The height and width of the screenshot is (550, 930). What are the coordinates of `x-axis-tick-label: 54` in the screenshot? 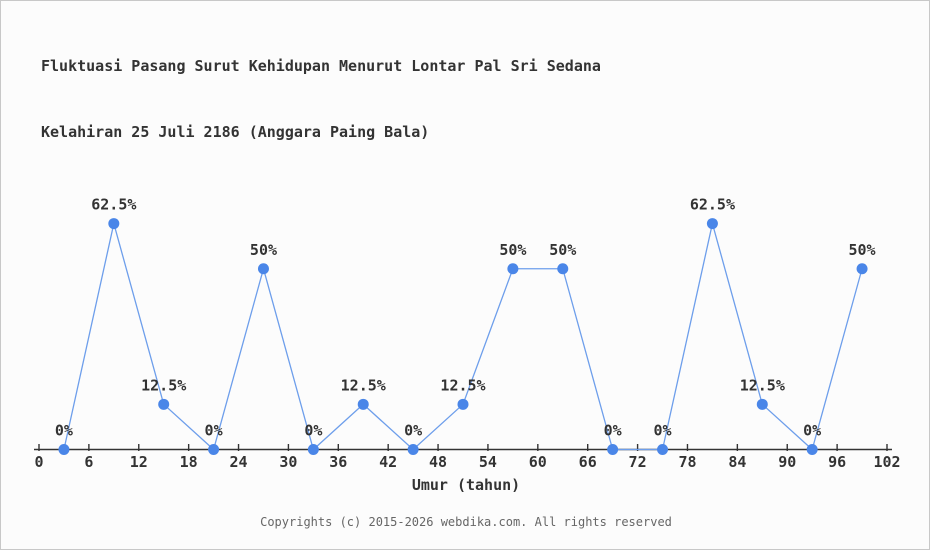 It's located at (488, 462).